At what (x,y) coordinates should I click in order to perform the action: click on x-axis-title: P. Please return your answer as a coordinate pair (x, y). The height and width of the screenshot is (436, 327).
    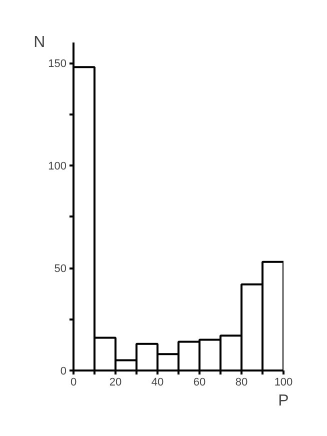
    Looking at the image, I should click on (283, 401).